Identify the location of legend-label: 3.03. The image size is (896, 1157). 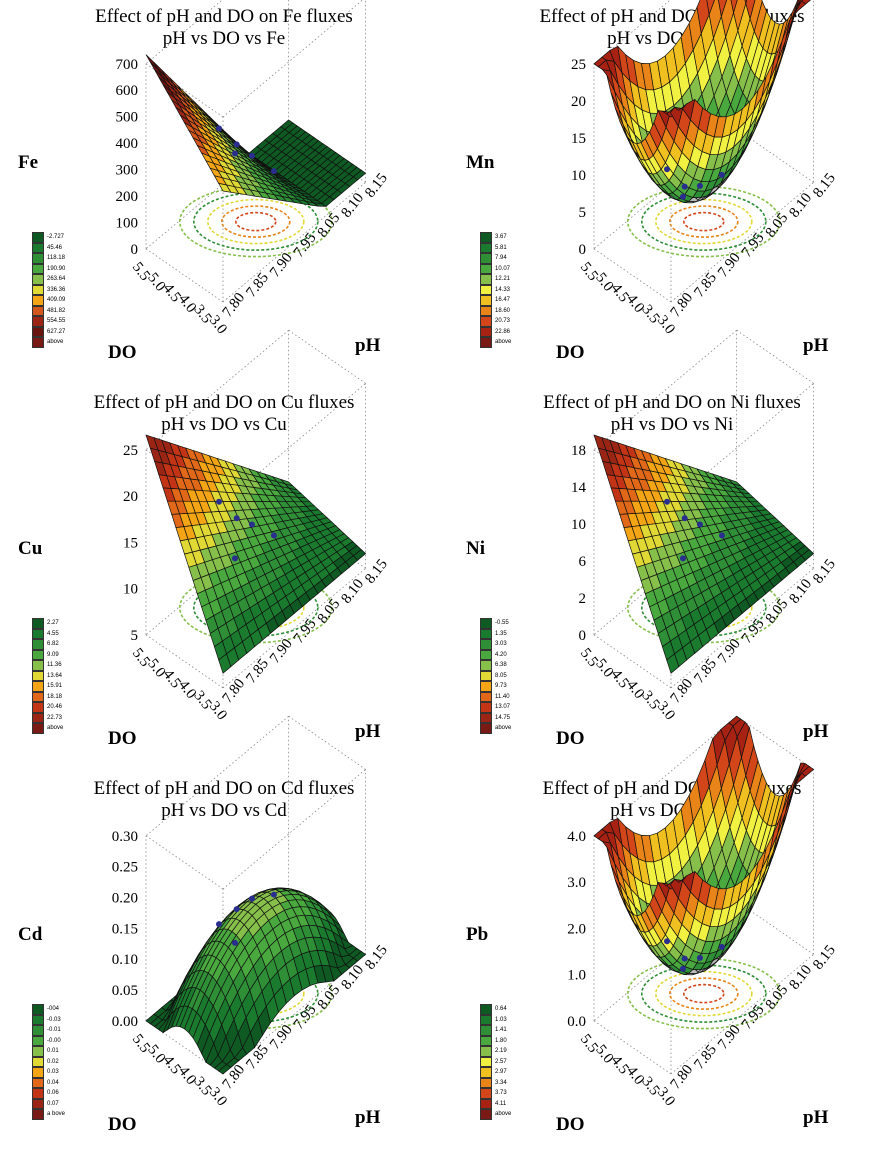
(501, 644).